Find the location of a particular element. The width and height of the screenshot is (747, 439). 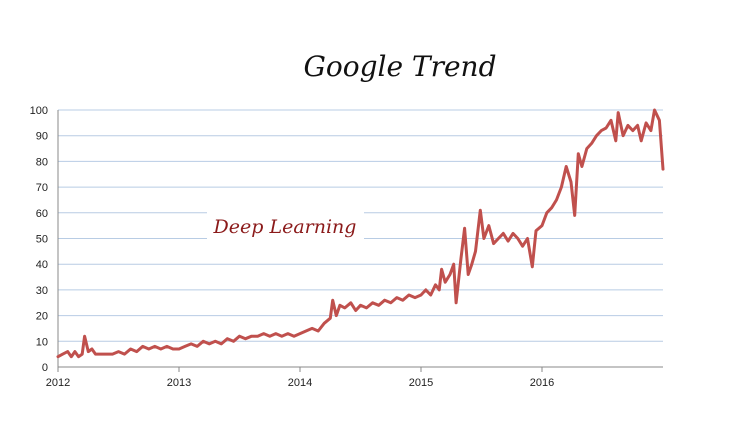

x-tick-label: 2014 is located at coordinates (300, 383).